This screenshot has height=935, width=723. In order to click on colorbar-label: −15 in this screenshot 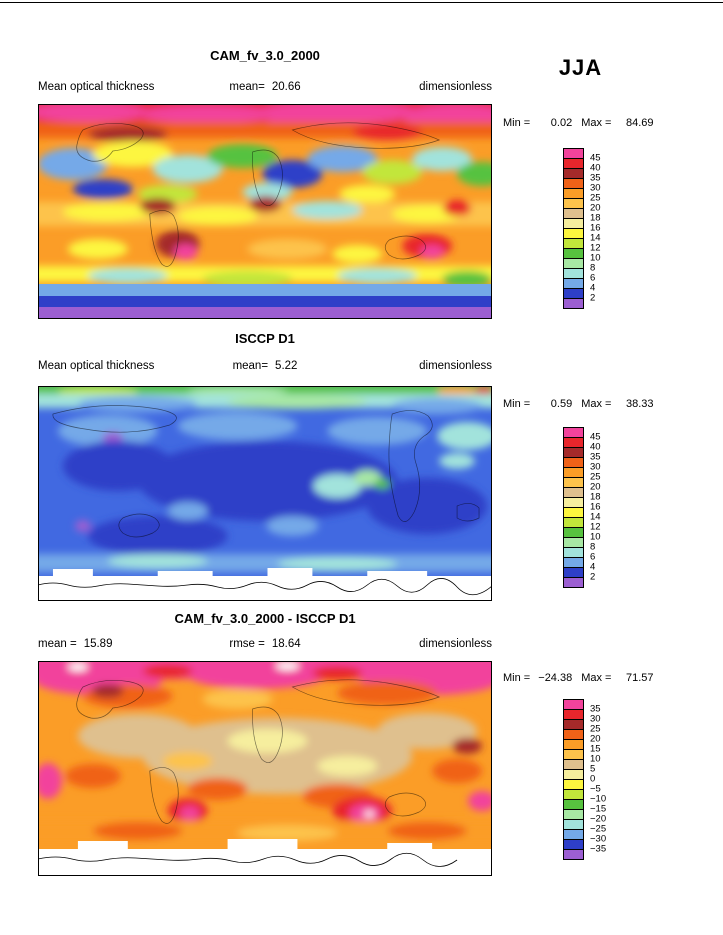, I will do `click(598, 809)`.